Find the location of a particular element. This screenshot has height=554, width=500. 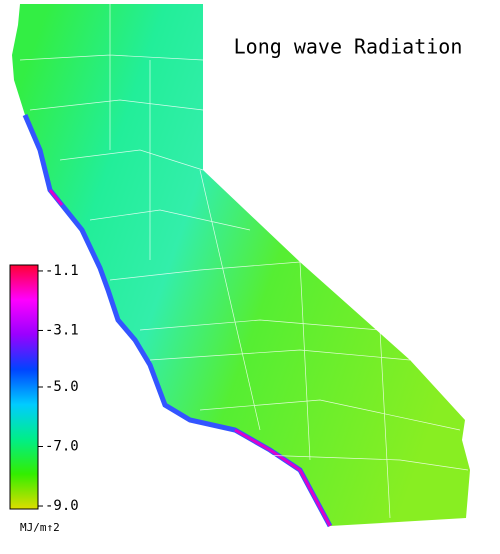

colorbar-tick-label: -1.1 is located at coordinates (62, 271).